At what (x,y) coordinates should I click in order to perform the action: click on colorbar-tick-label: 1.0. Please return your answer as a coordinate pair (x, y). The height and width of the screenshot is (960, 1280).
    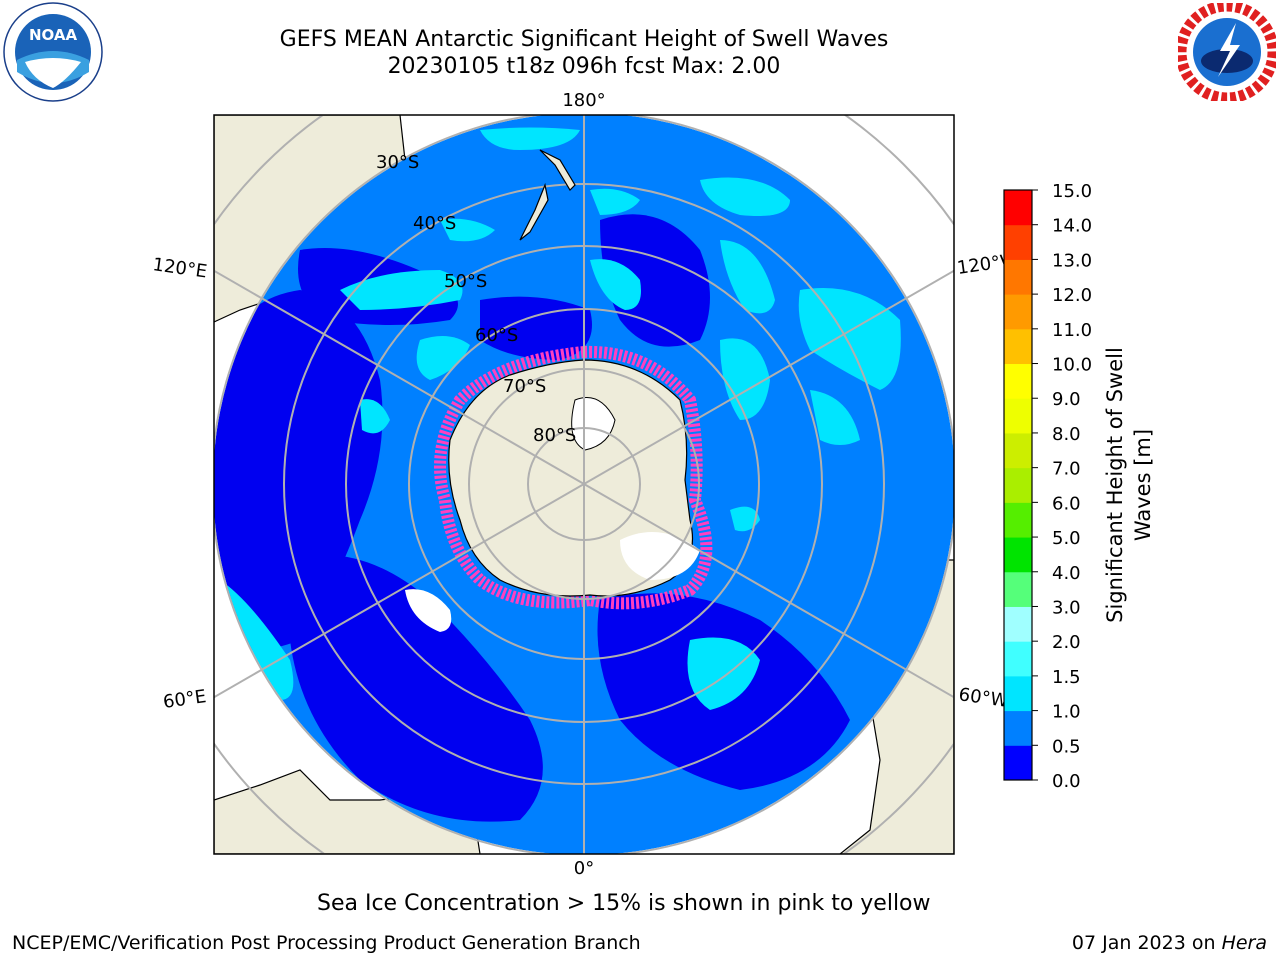
    Looking at the image, I should click on (1066, 712).